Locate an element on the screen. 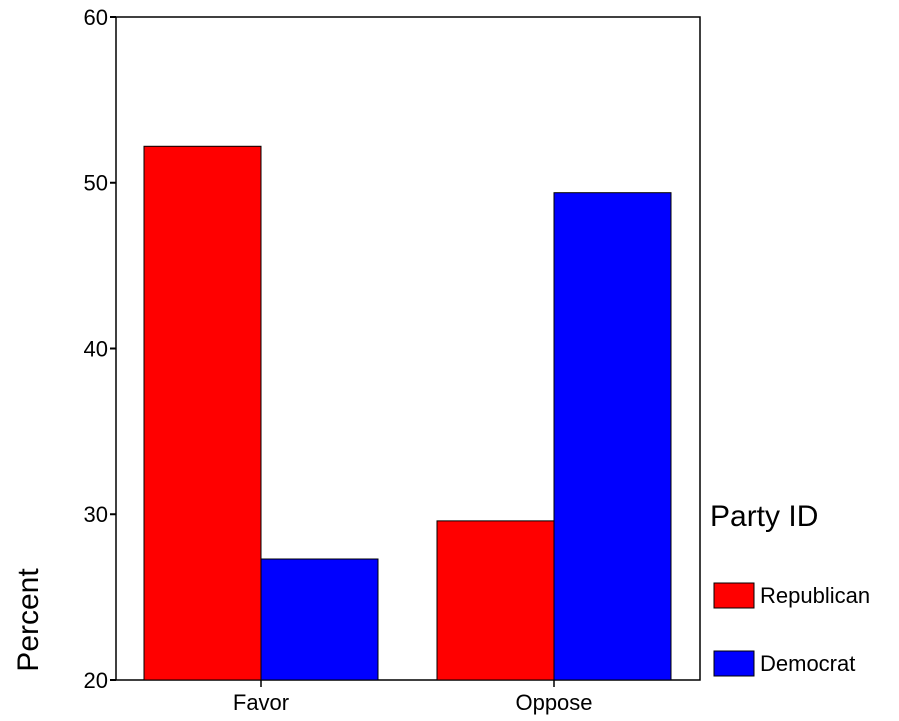  y-tick-label-50: 50 is located at coordinates (96, 183).